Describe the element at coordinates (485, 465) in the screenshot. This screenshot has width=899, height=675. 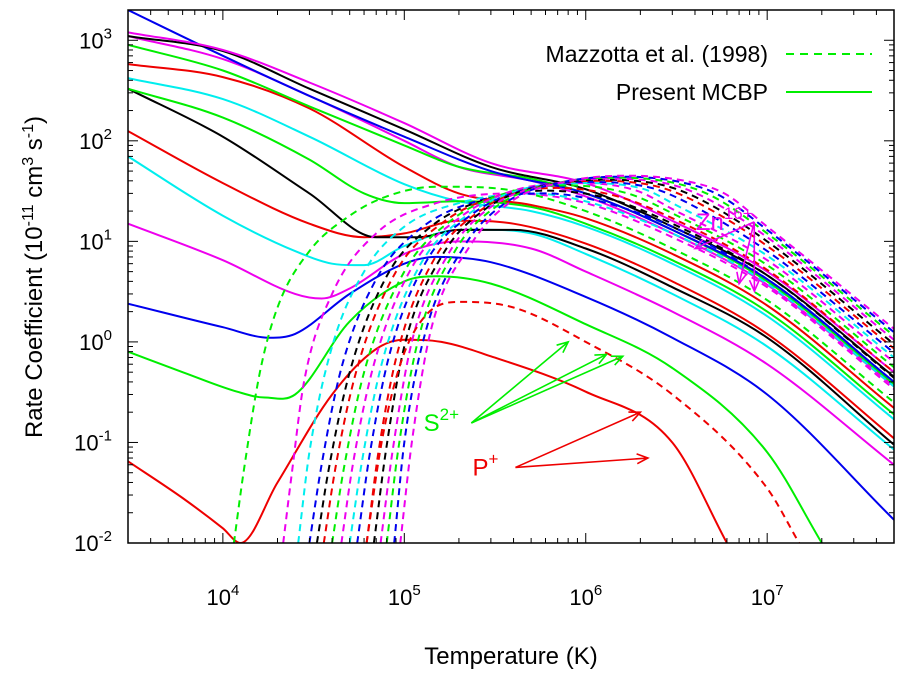
I see `ion-label: P+` at that location.